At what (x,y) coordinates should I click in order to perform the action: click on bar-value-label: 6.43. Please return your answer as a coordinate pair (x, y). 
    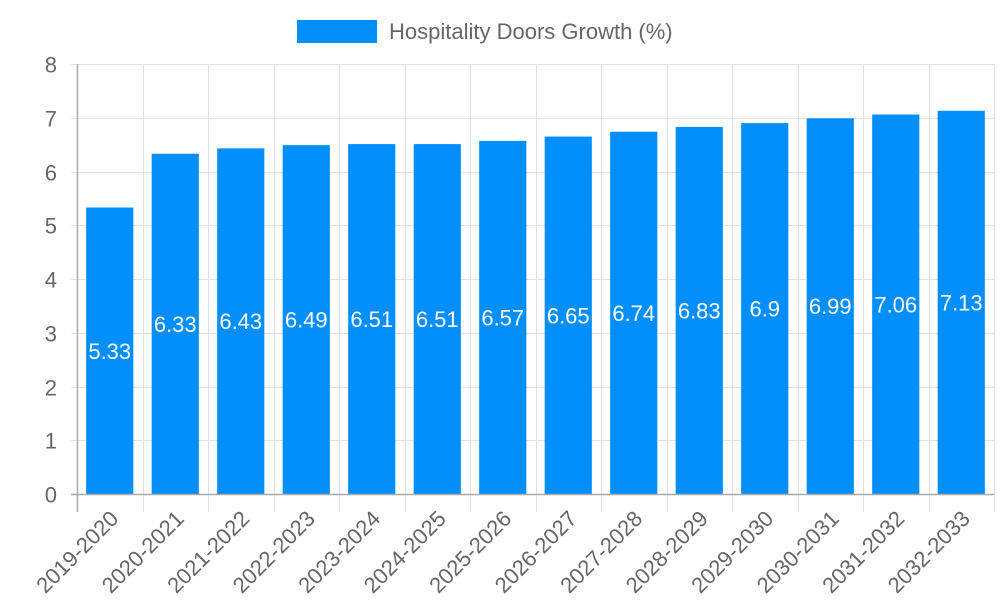
    Looking at the image, I should click on (240, 321).